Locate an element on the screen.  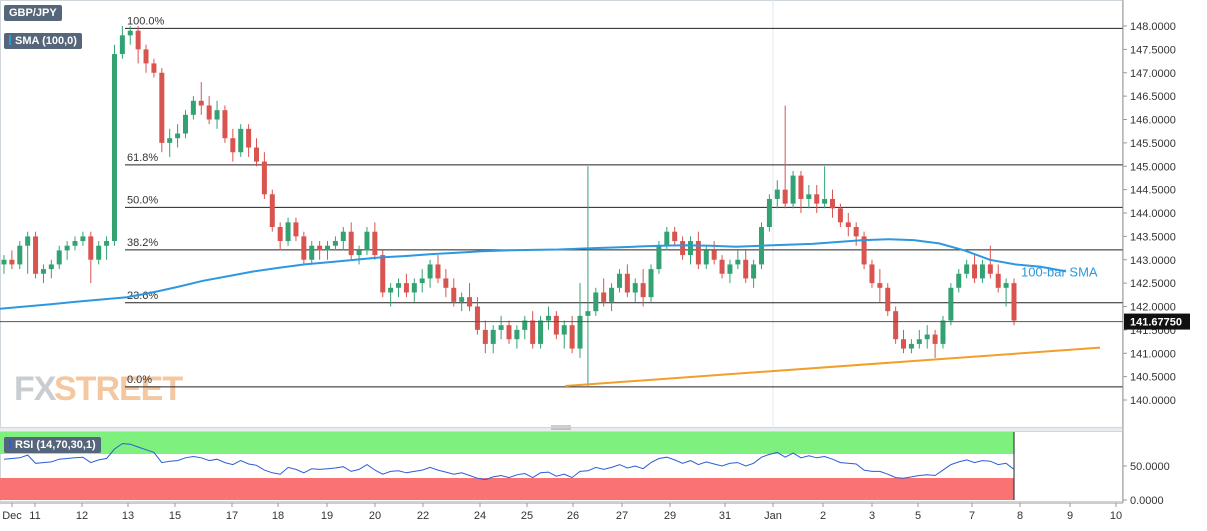
sma-line is located at coordinates (533, 274).